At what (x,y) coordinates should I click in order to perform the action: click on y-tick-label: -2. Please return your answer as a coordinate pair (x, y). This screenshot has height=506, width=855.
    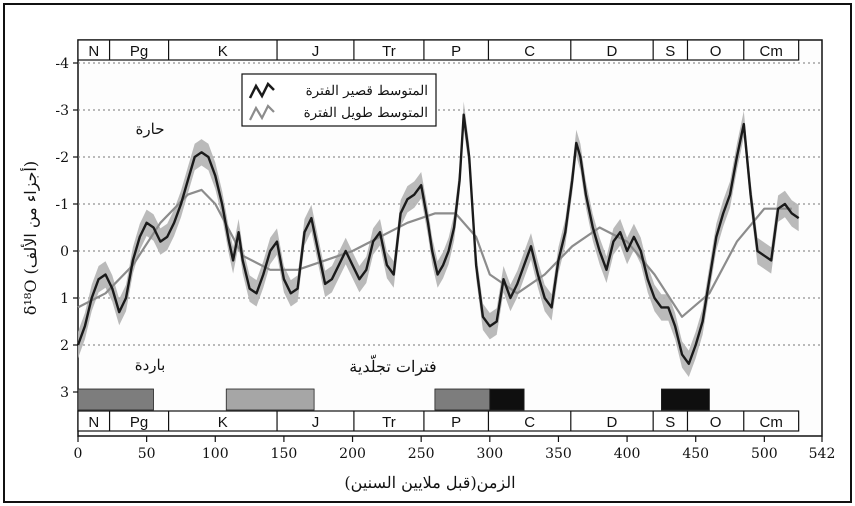
    Looking at the image, I should click on (62, 158).